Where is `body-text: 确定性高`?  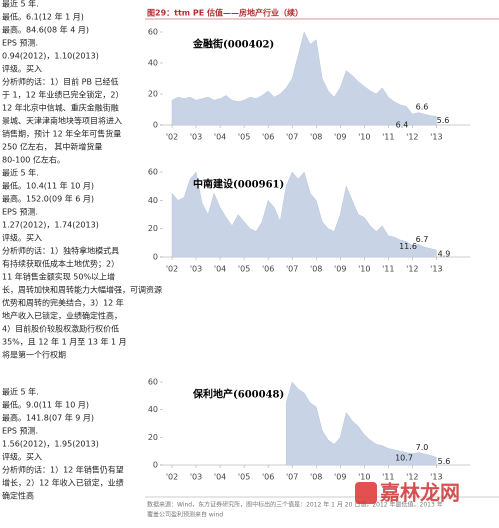 body-text: 确定性高 is located at coordinates (18, 496).